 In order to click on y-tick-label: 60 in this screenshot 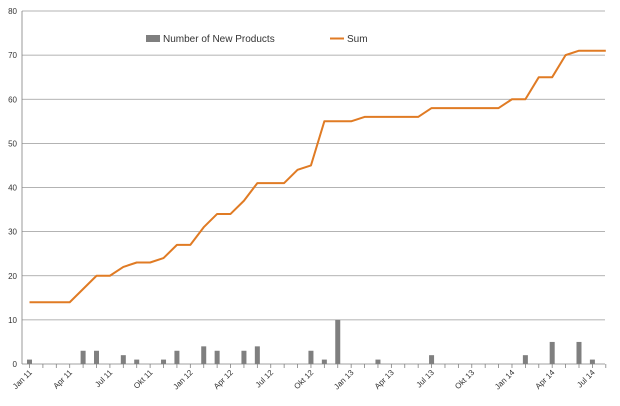, I will do `click(12, 99)`.